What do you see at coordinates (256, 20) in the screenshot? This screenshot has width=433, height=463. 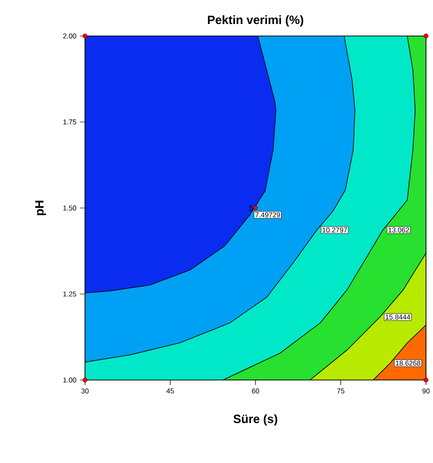 I see `chart-title: Pektin verimi (%)` at bounding box center [256, 20].